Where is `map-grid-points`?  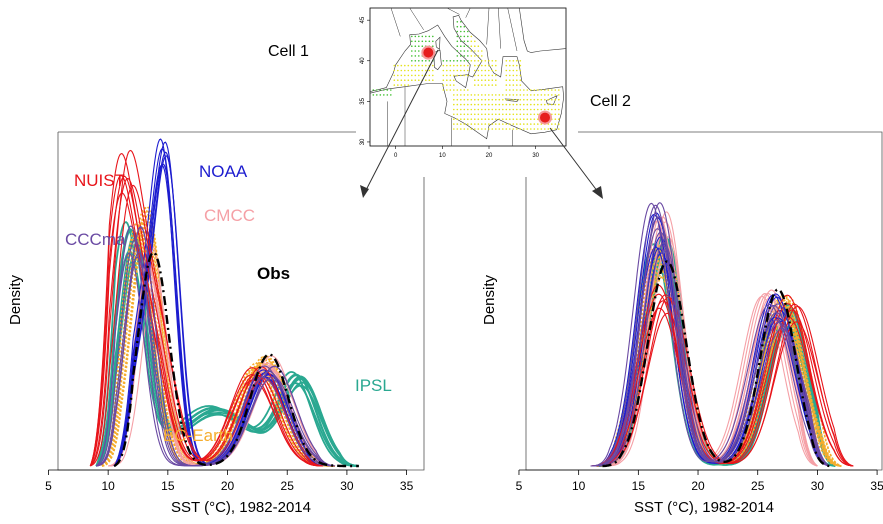
map-grid-points is located at coordinates (466, 75).